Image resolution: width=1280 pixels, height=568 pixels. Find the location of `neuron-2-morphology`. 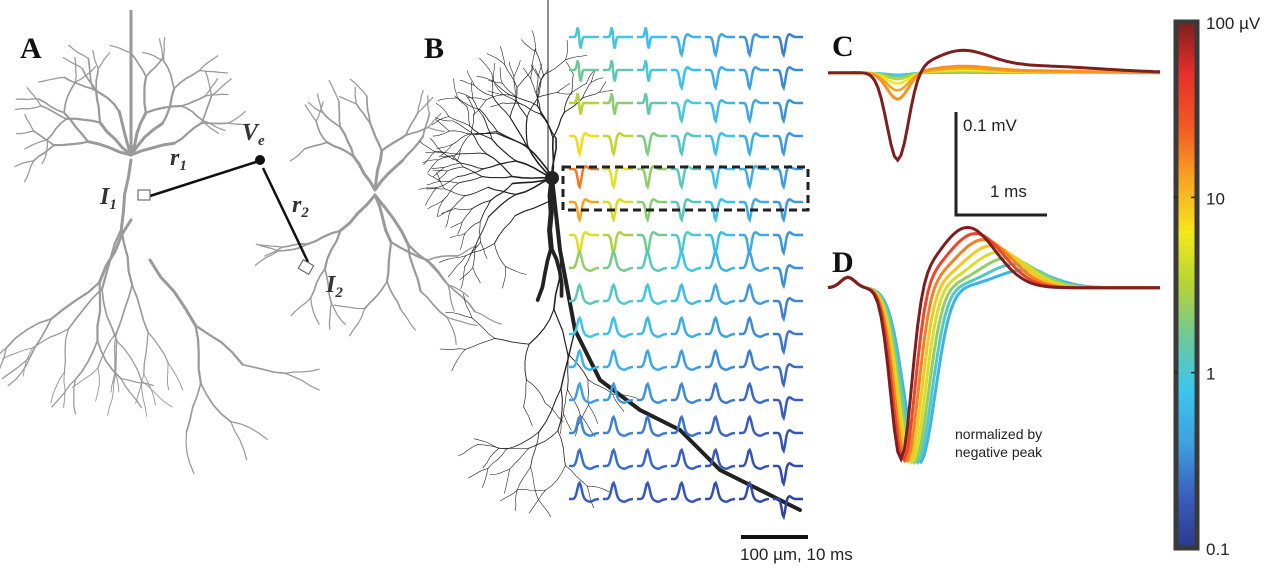

neuron-2-morphology is located at coordinates (378, 212).